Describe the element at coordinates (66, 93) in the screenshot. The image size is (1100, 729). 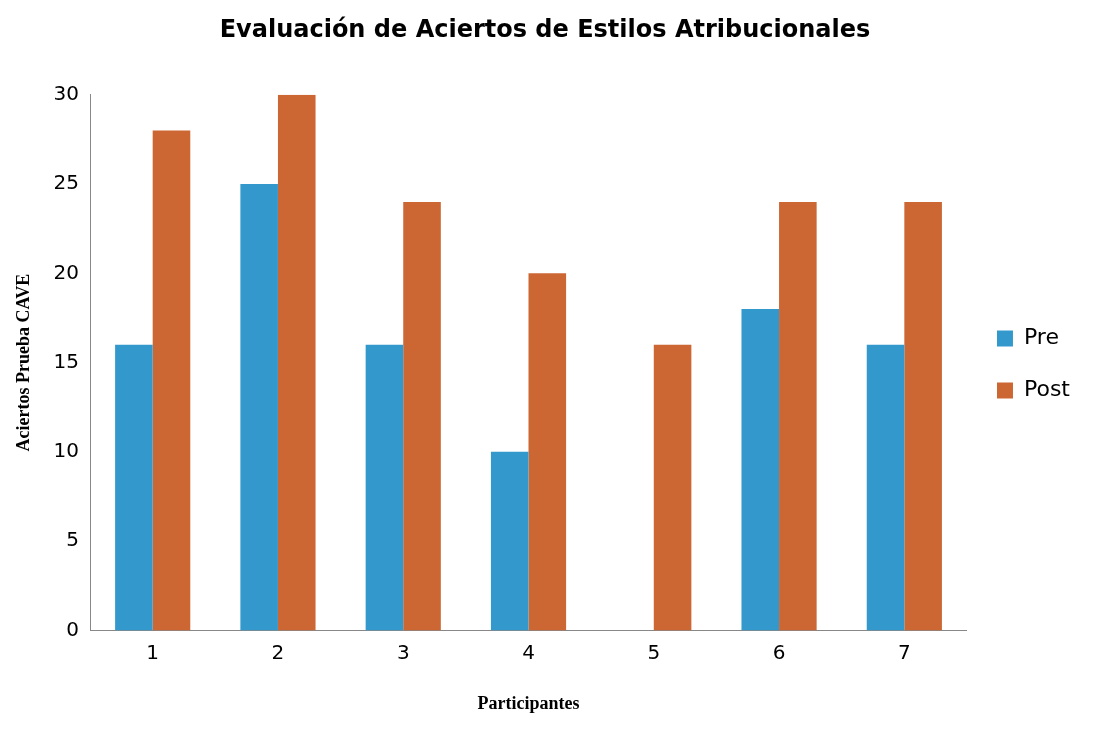
I see `y-tick-label: 30` at that location.